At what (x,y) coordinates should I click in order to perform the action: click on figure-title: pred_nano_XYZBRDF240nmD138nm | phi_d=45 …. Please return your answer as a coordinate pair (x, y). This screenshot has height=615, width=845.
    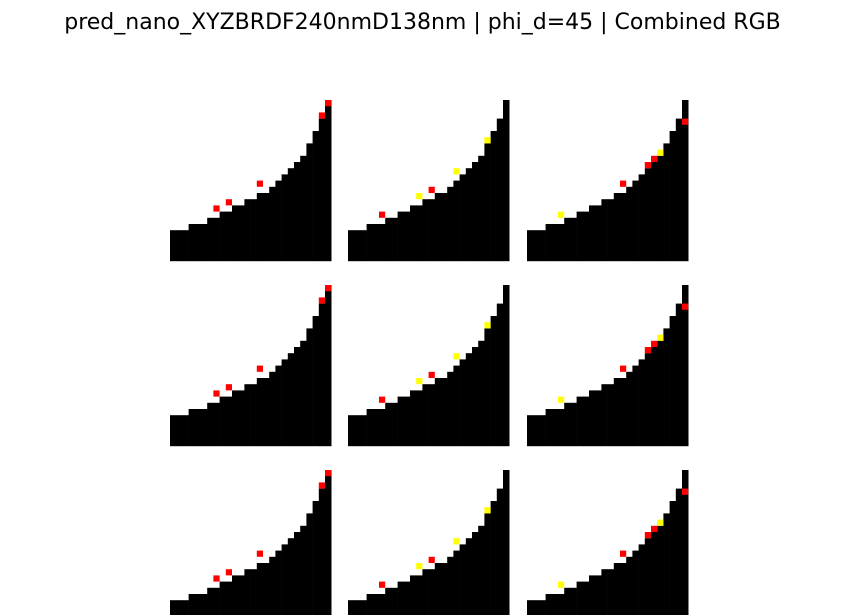
    Looking at the image, I should click on (422, 22).